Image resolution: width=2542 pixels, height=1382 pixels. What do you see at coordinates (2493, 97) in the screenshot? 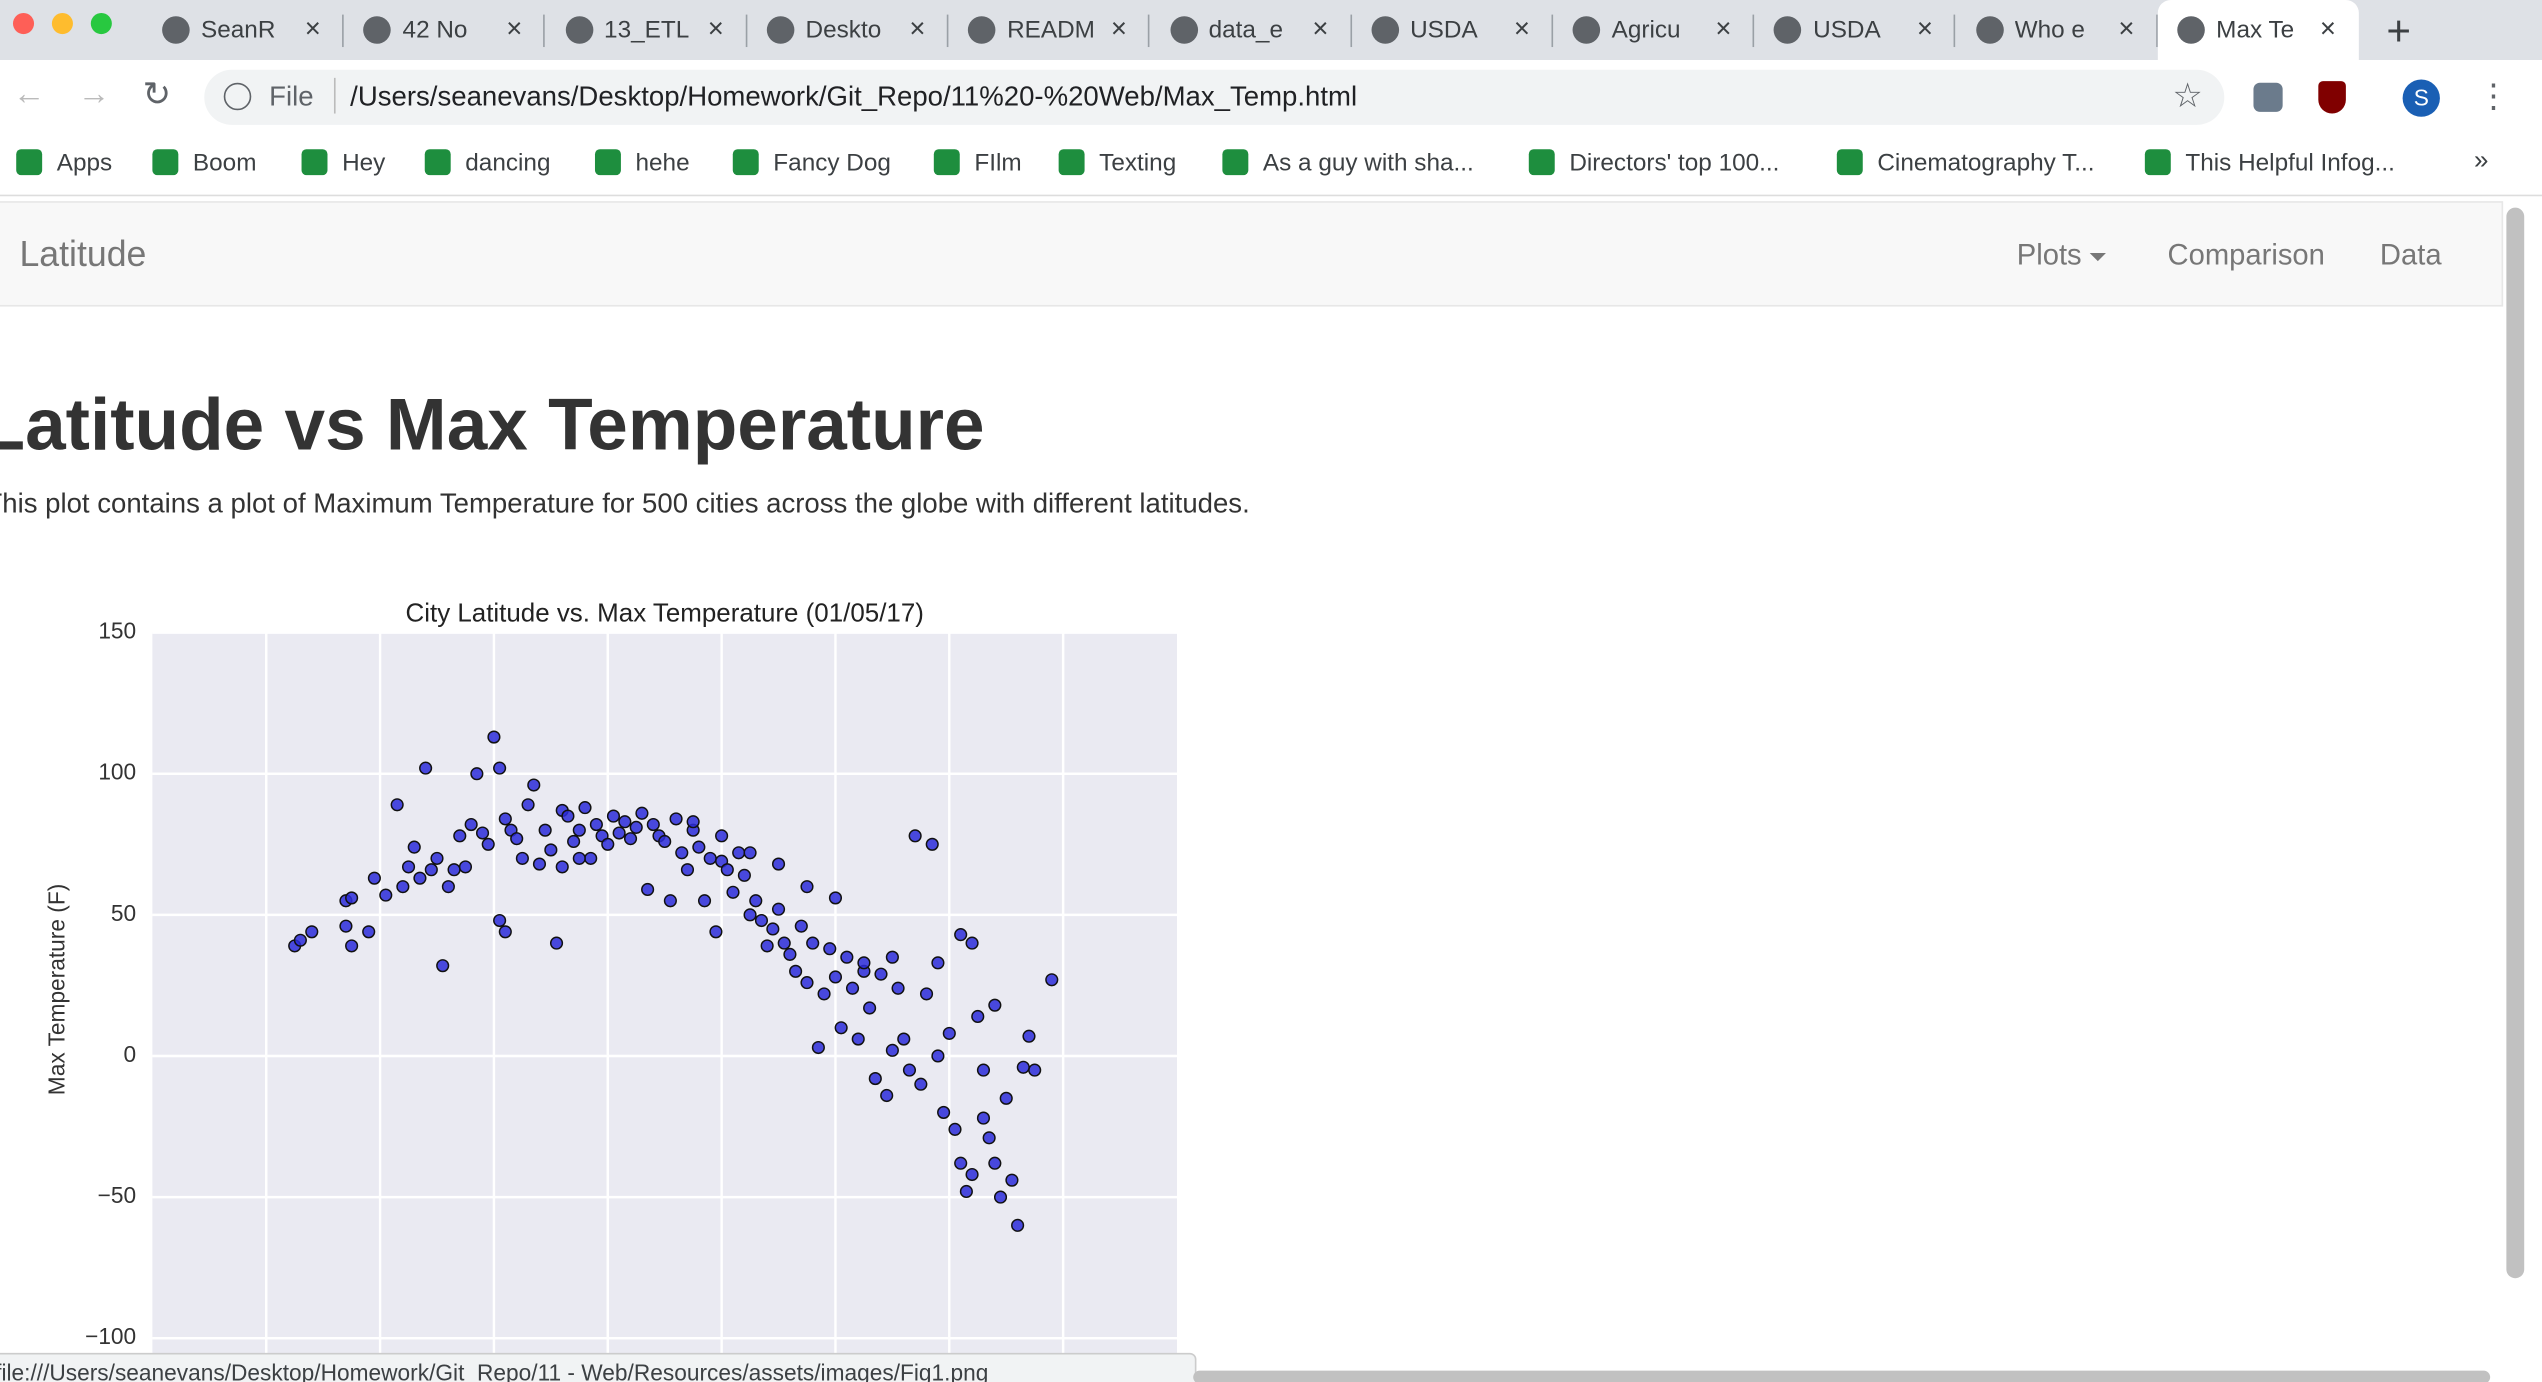
I see `menu-button: ⋮` at bounding box center [2493, 97].